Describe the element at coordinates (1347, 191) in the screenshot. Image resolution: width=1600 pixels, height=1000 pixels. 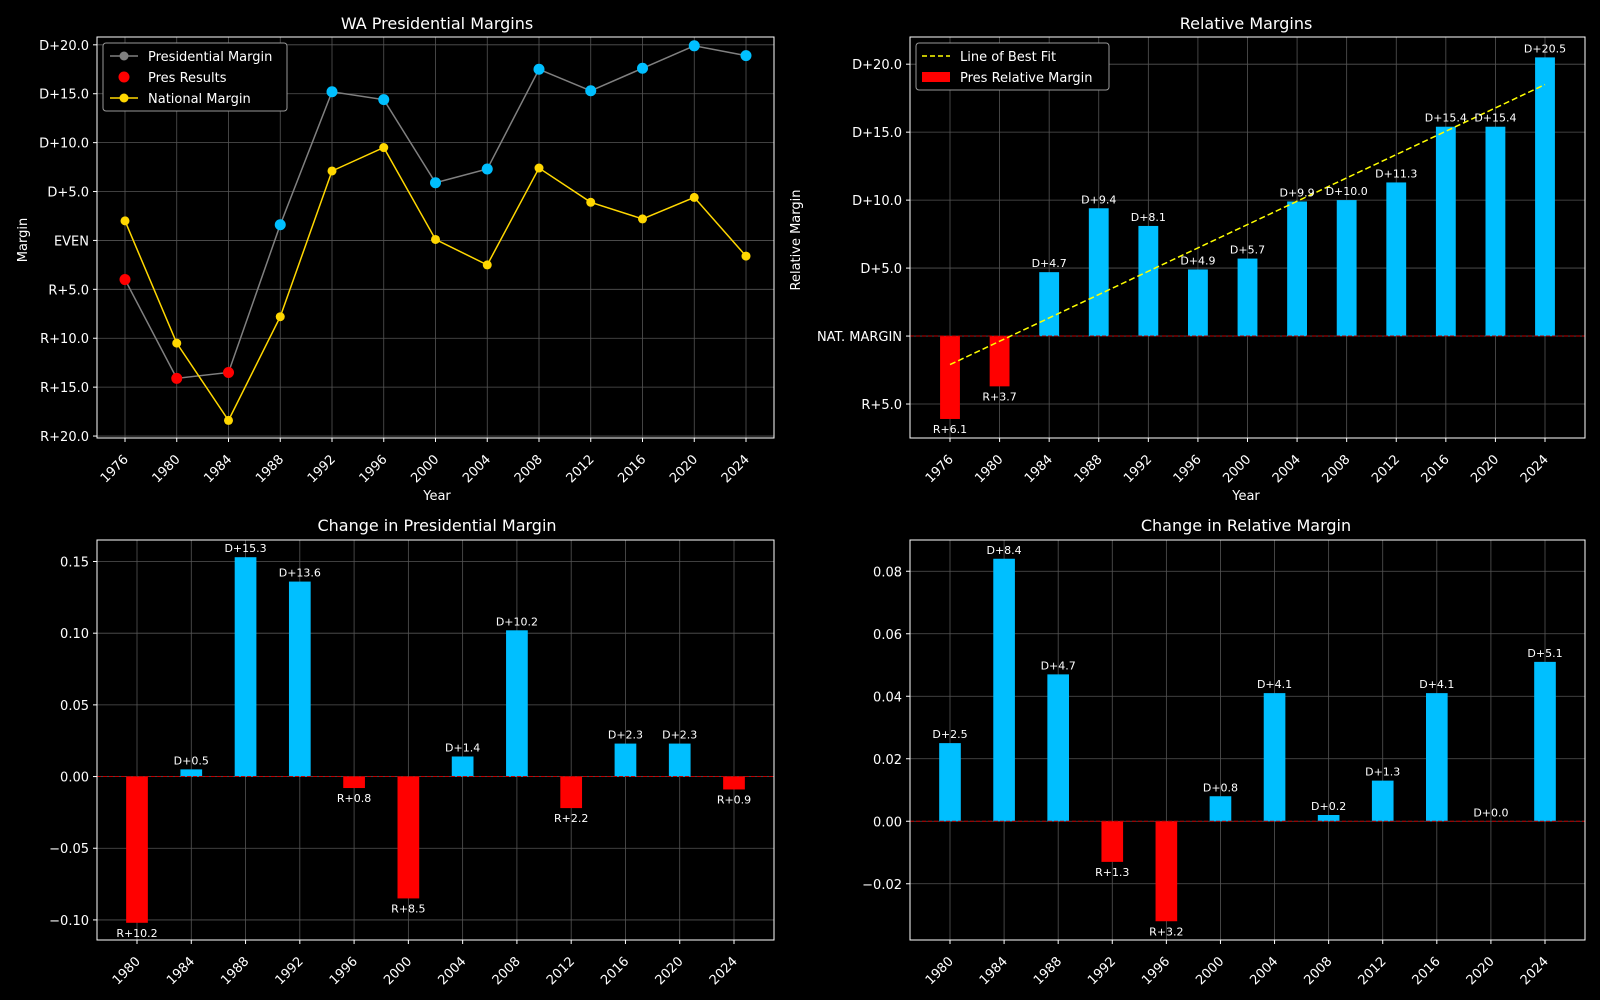
I see `data-label-2008: D+10.0` at that location.